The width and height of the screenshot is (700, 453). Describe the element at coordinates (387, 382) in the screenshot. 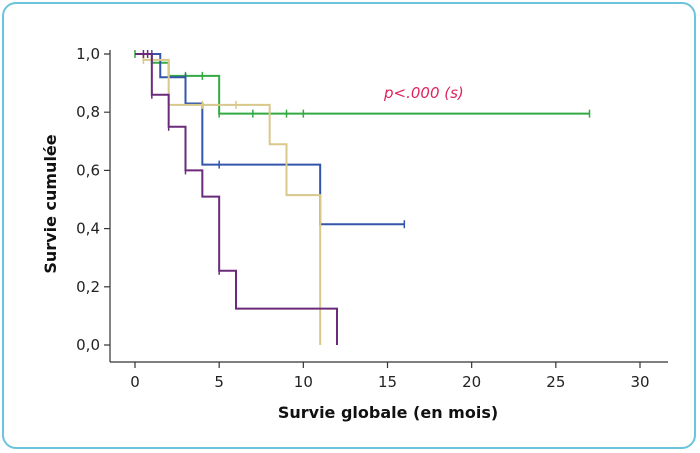

I see `x-tick-label: 15` at that location.